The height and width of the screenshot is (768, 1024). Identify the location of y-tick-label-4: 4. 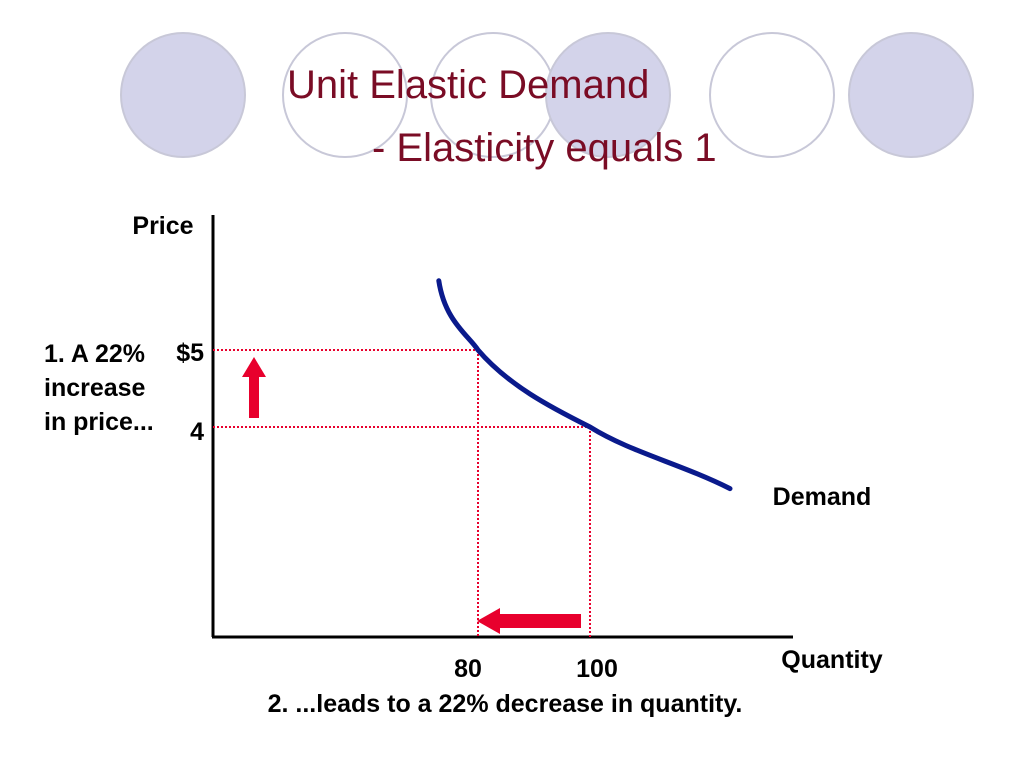
(197, 432).